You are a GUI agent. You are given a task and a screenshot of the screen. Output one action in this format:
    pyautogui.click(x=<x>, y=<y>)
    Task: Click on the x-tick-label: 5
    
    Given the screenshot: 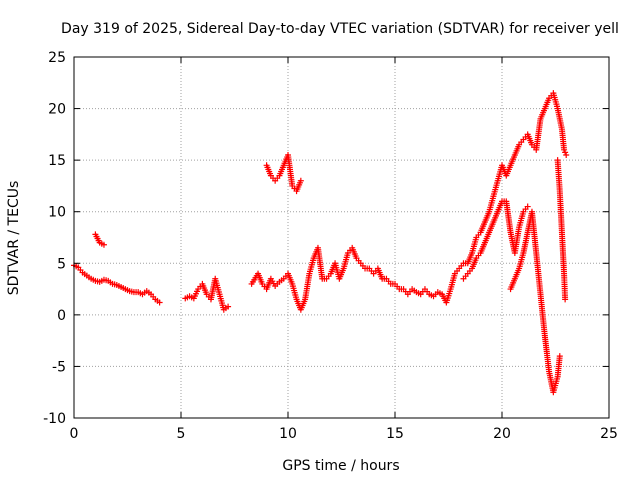 What is the action you would take?
    pyautogui.click(x=181, y=434)
    